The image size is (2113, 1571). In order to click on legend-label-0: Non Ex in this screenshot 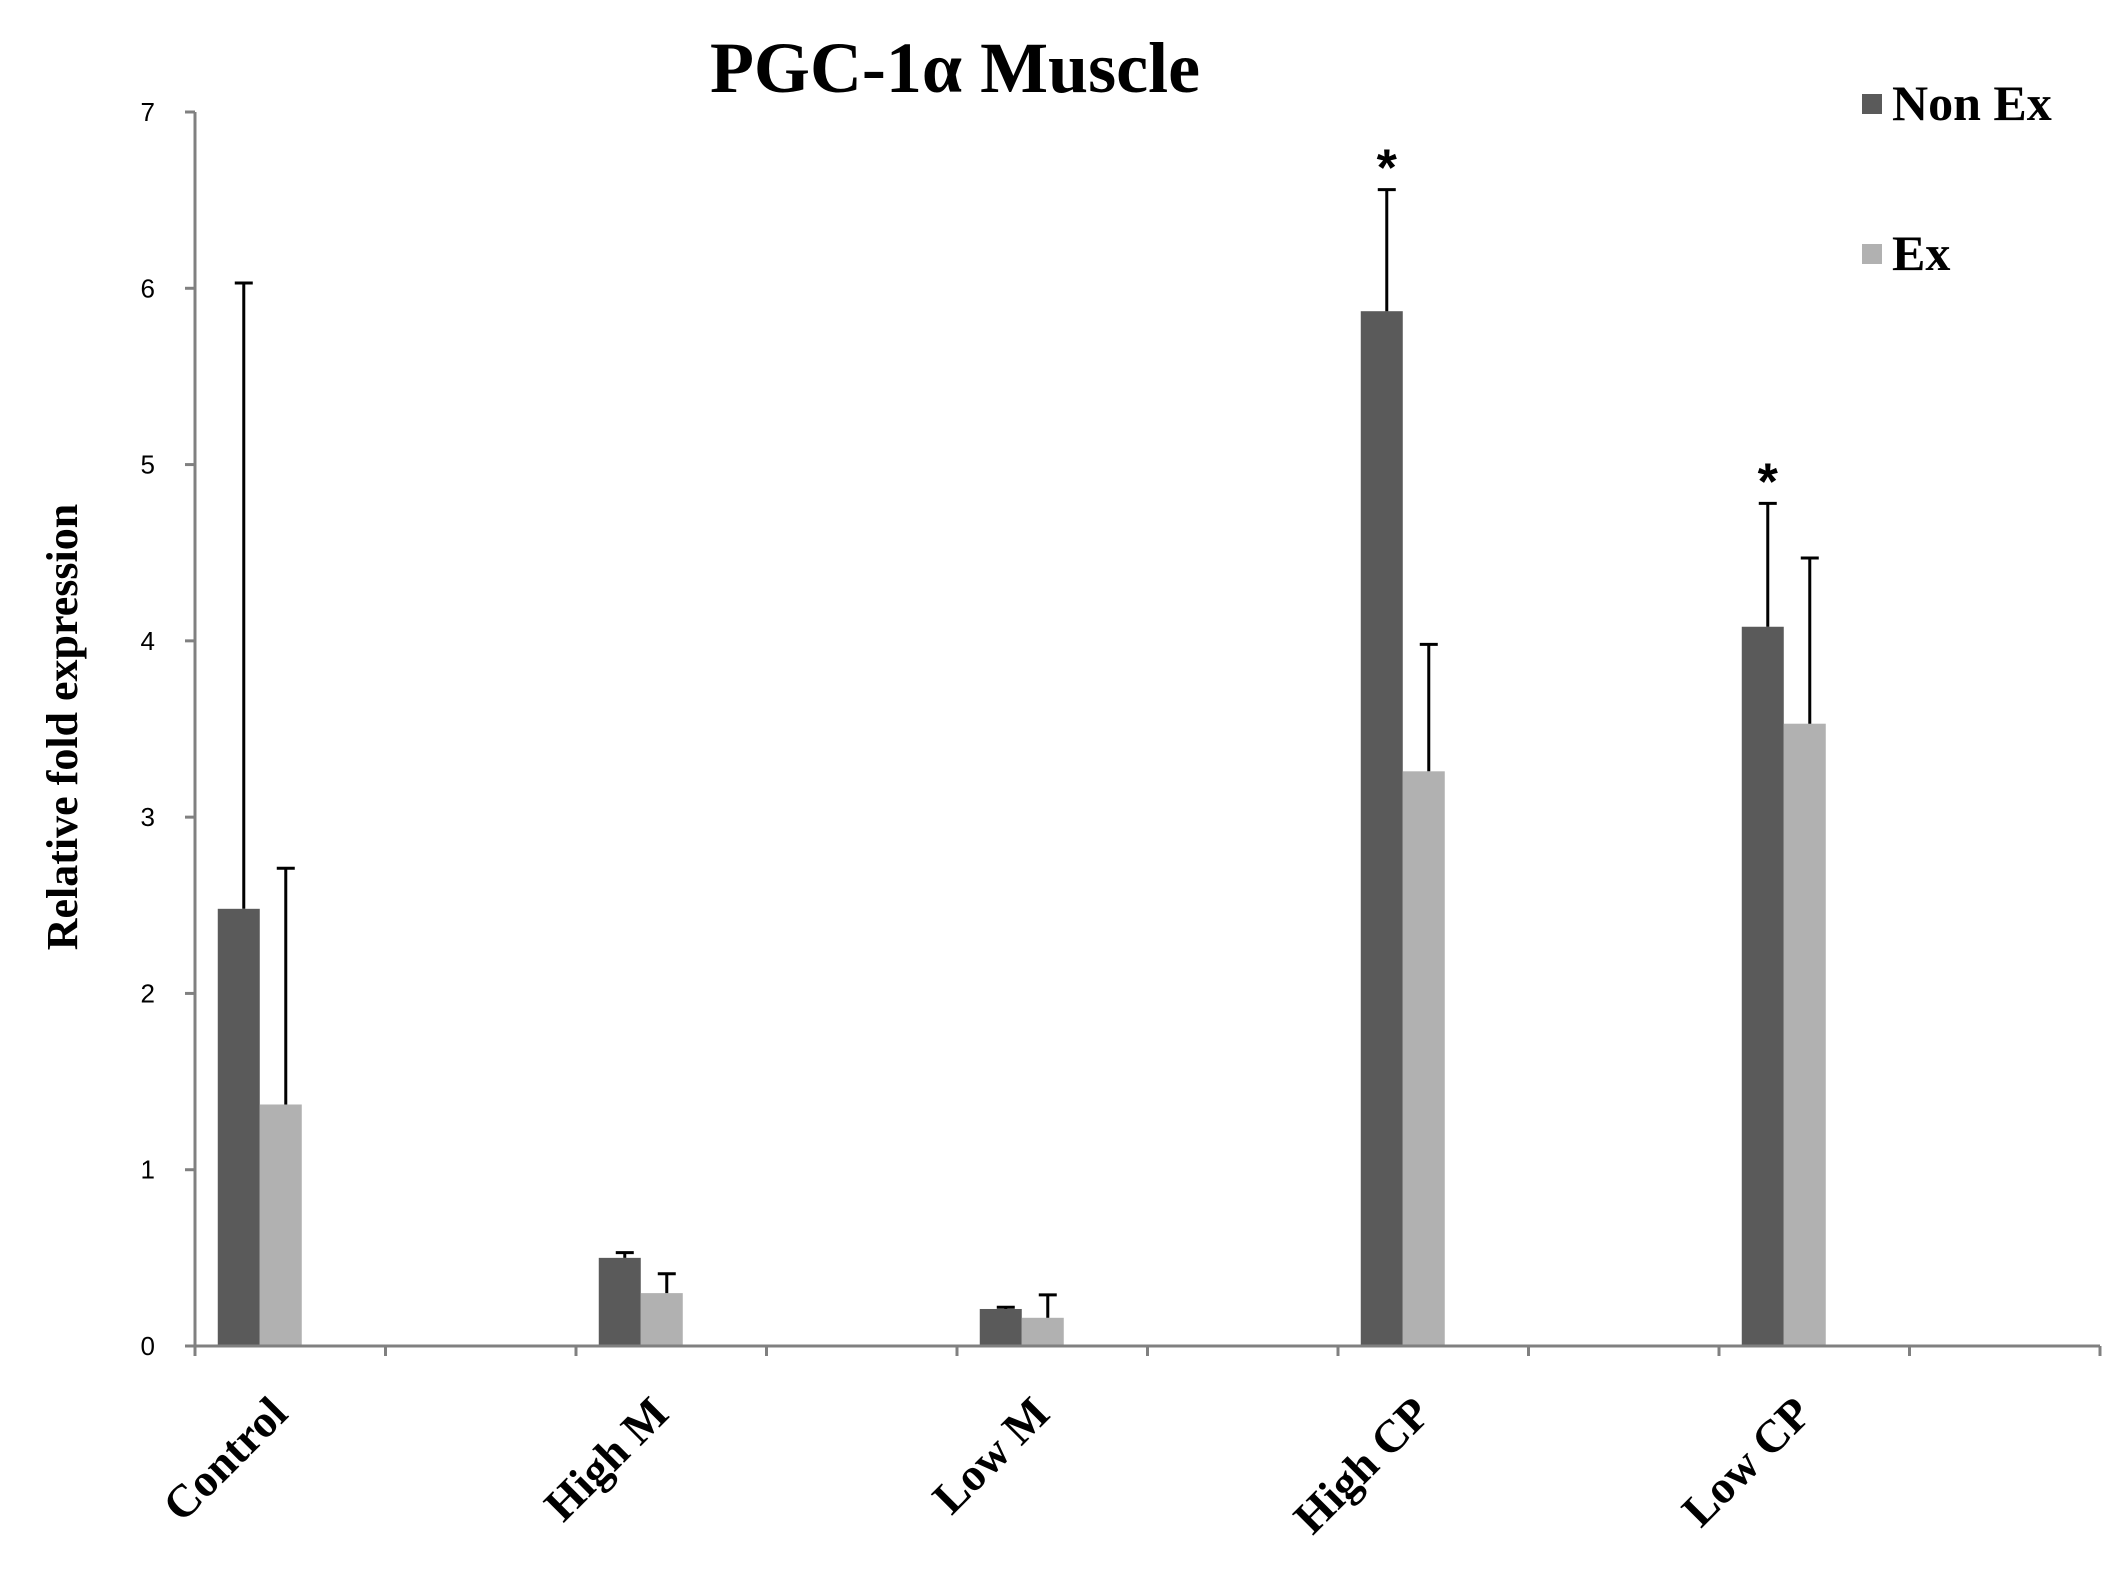, I will do `click(1972, 103)`.